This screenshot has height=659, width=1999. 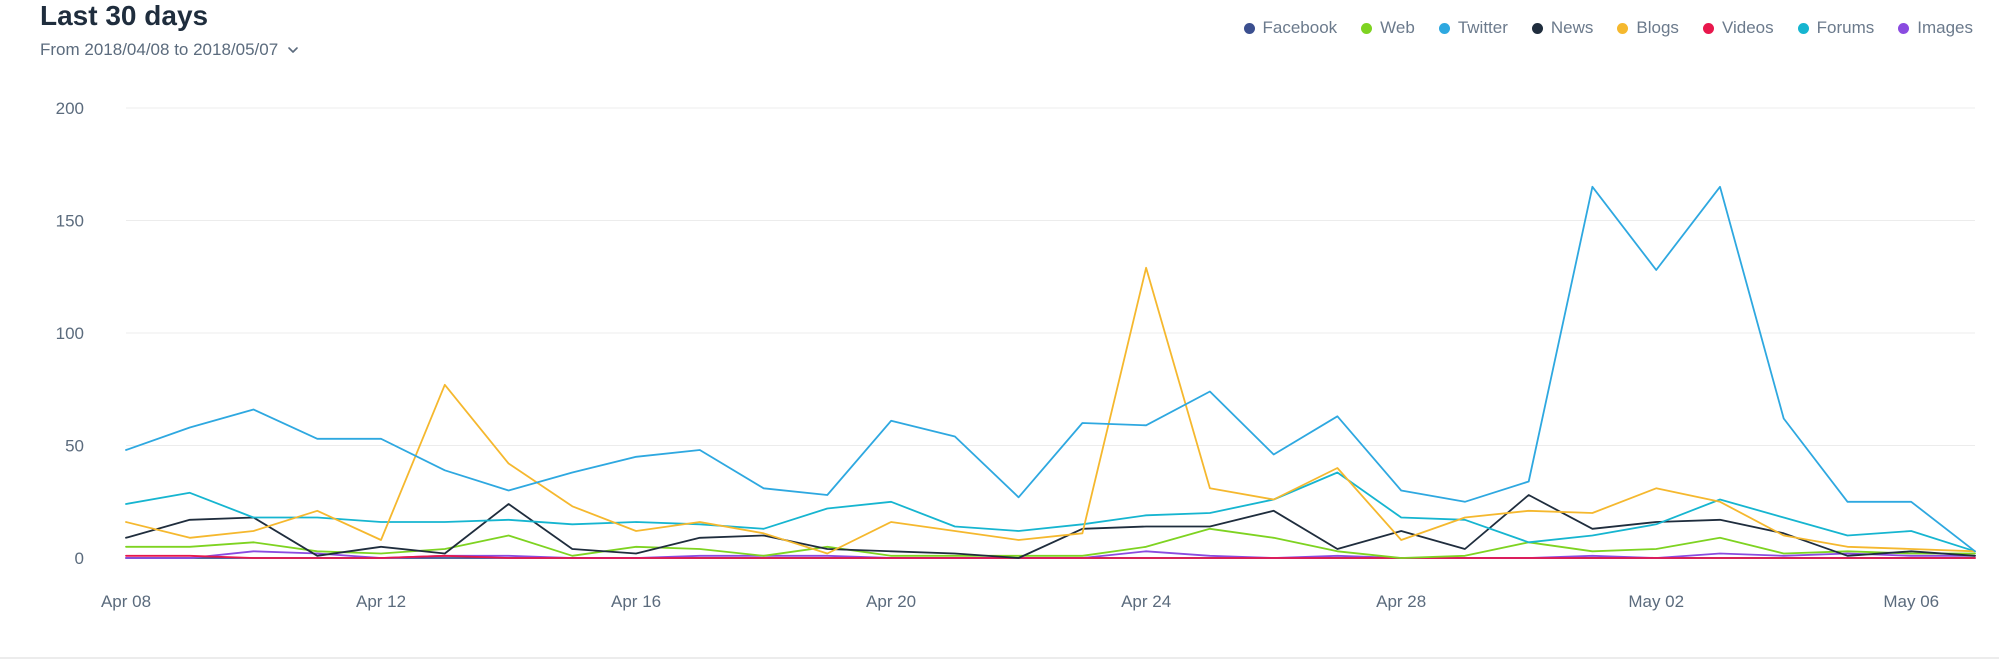 What do you see at coordinates (293, 50) in the screenshot?
I see `chevron-down-icon` at bounding box center [293, 50].